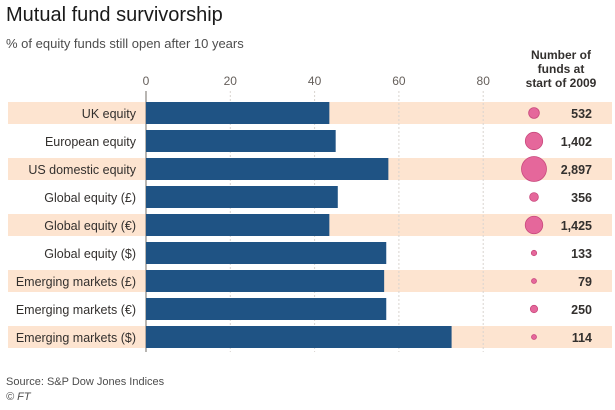  Describe the element at coordinates (561, 83) in the screenshot. I see `bubble-column-header: start of 2009` at that location.